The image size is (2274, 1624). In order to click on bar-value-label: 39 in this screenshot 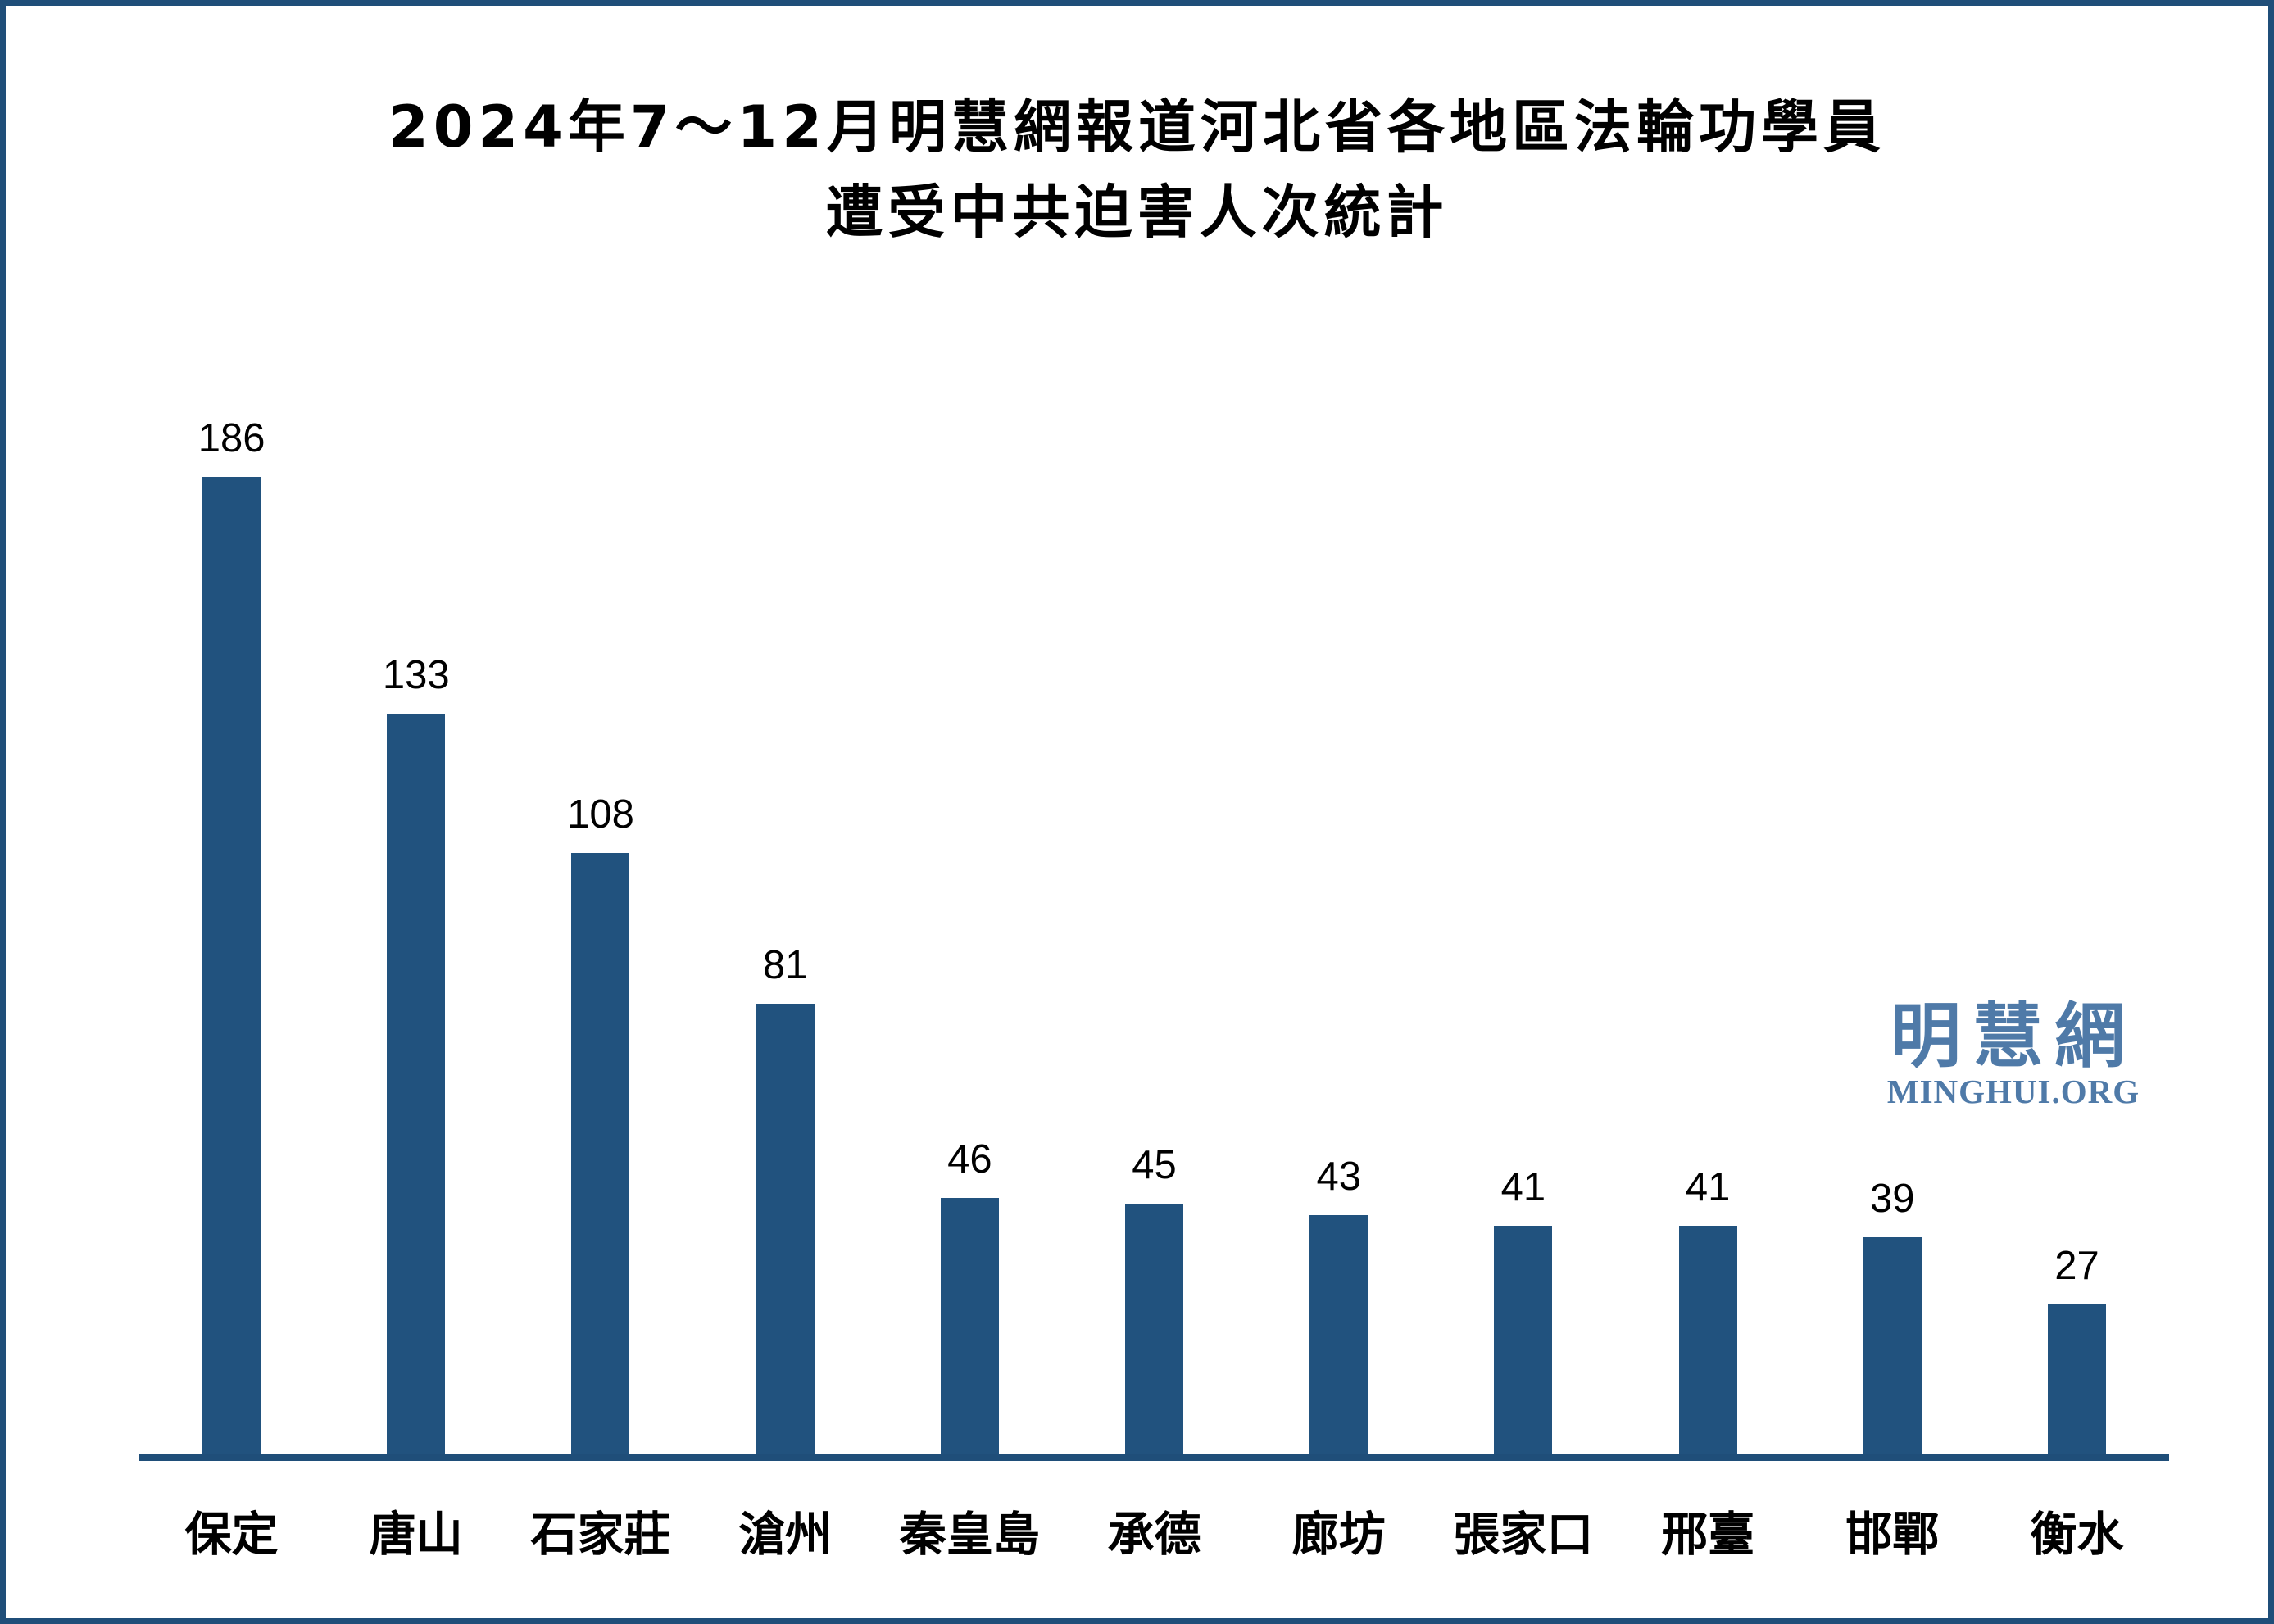, I will do `click(1892, 1199)`.